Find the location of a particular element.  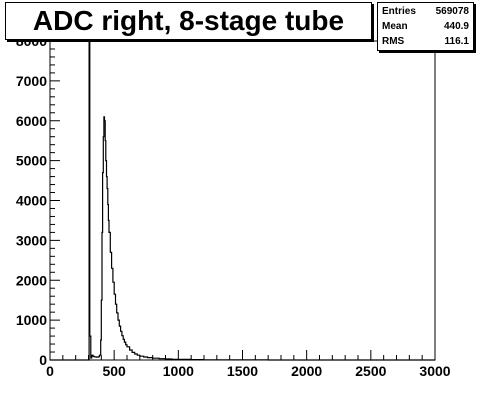

x-tick-label: 2000 is located at coordinates (306, 371).